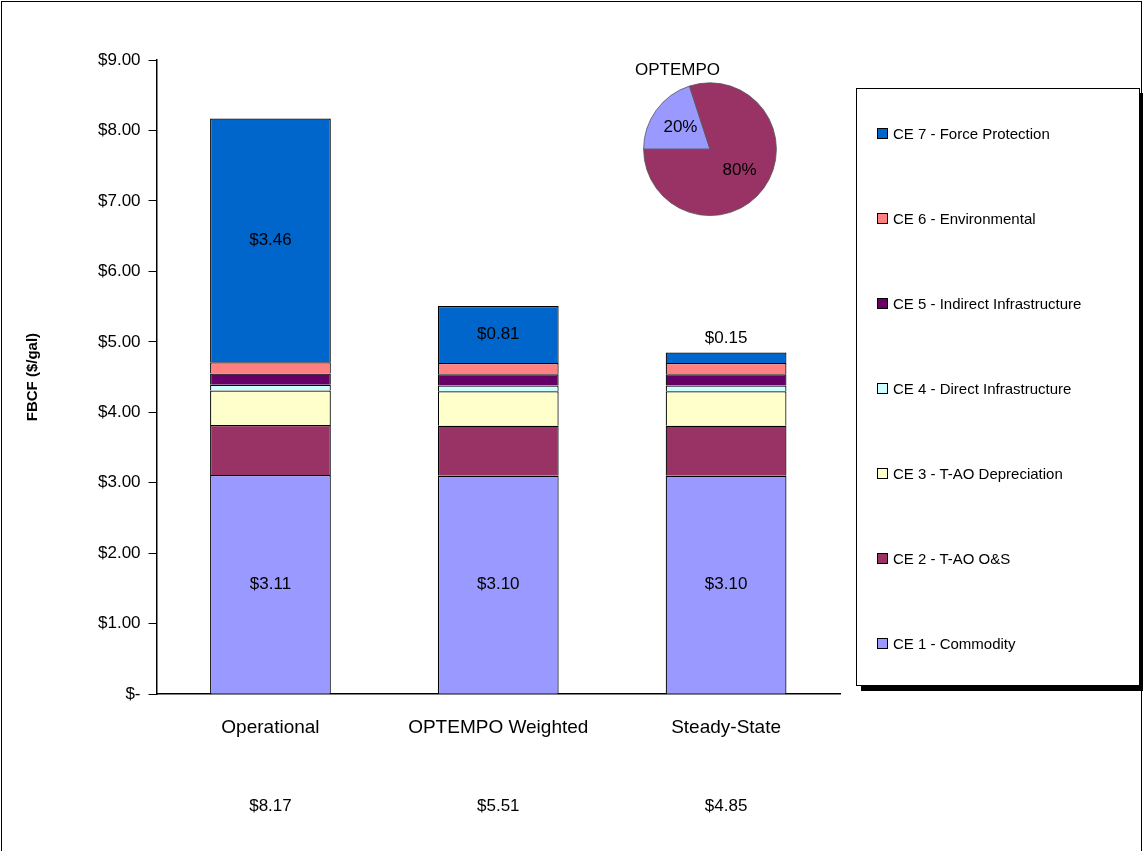  What do you see at coordinates (954, 643) in the screenshot?
I see `legend-label: CE 1 - Commodity` at bounding box center [954, 643].